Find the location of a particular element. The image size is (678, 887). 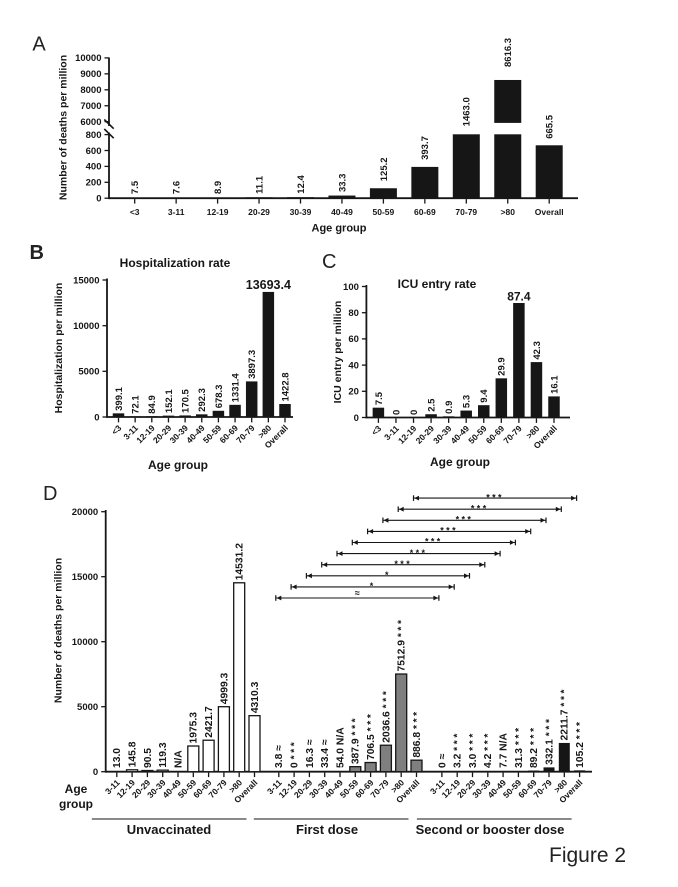

svg-text: 2211.7 *** is located at coordinates (565, 714).